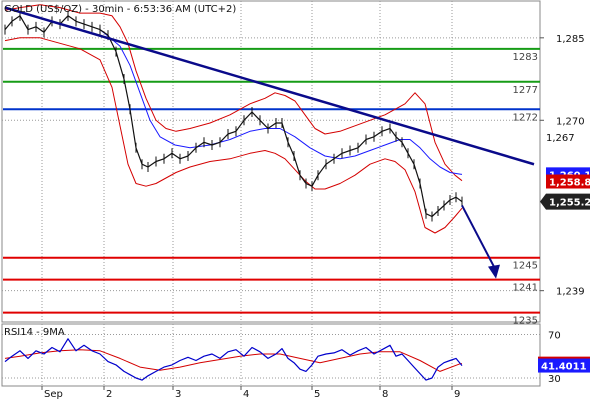  Describe the element at coordinates (560, 138) in the screenshot. I see `y-tick-label-partial: 1,267` at that location.